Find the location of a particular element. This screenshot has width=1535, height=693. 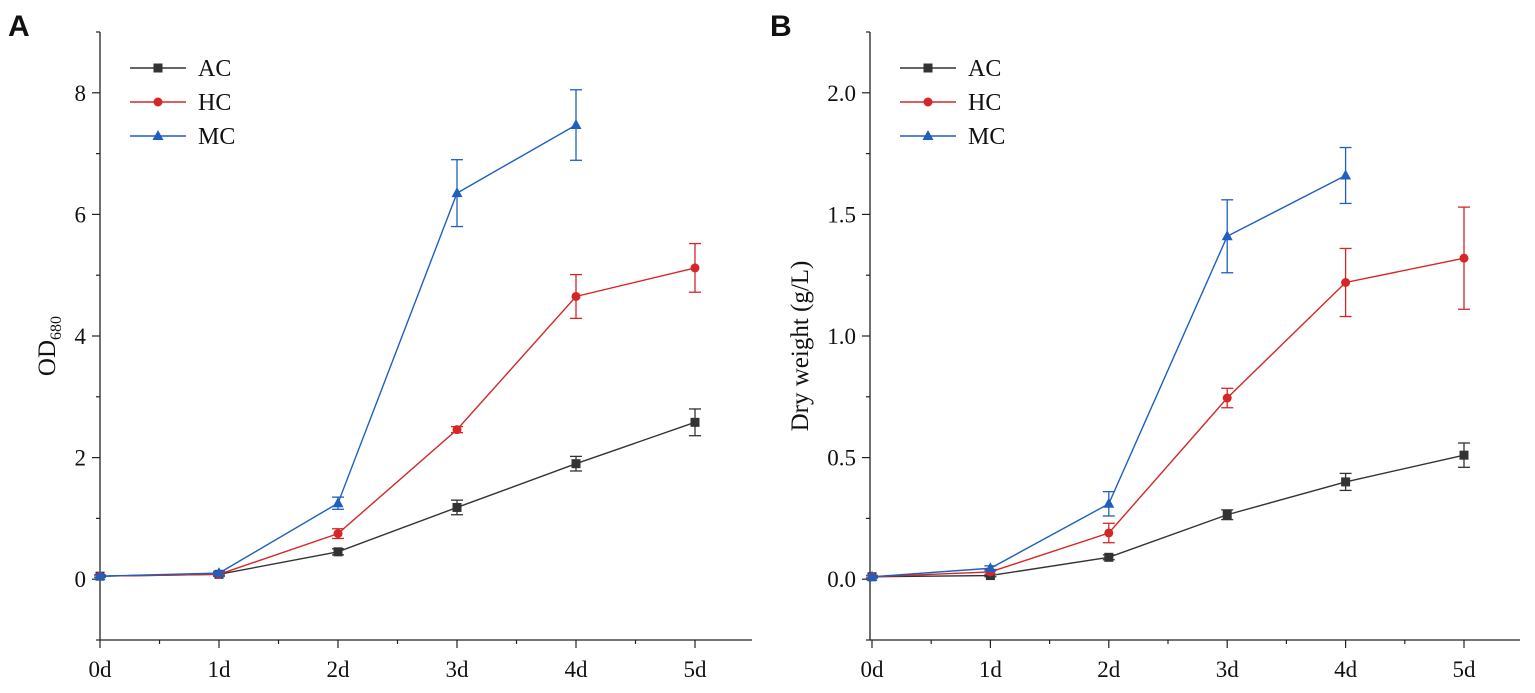

y-axis-title: OD680 is located at coordinates (49, 346).